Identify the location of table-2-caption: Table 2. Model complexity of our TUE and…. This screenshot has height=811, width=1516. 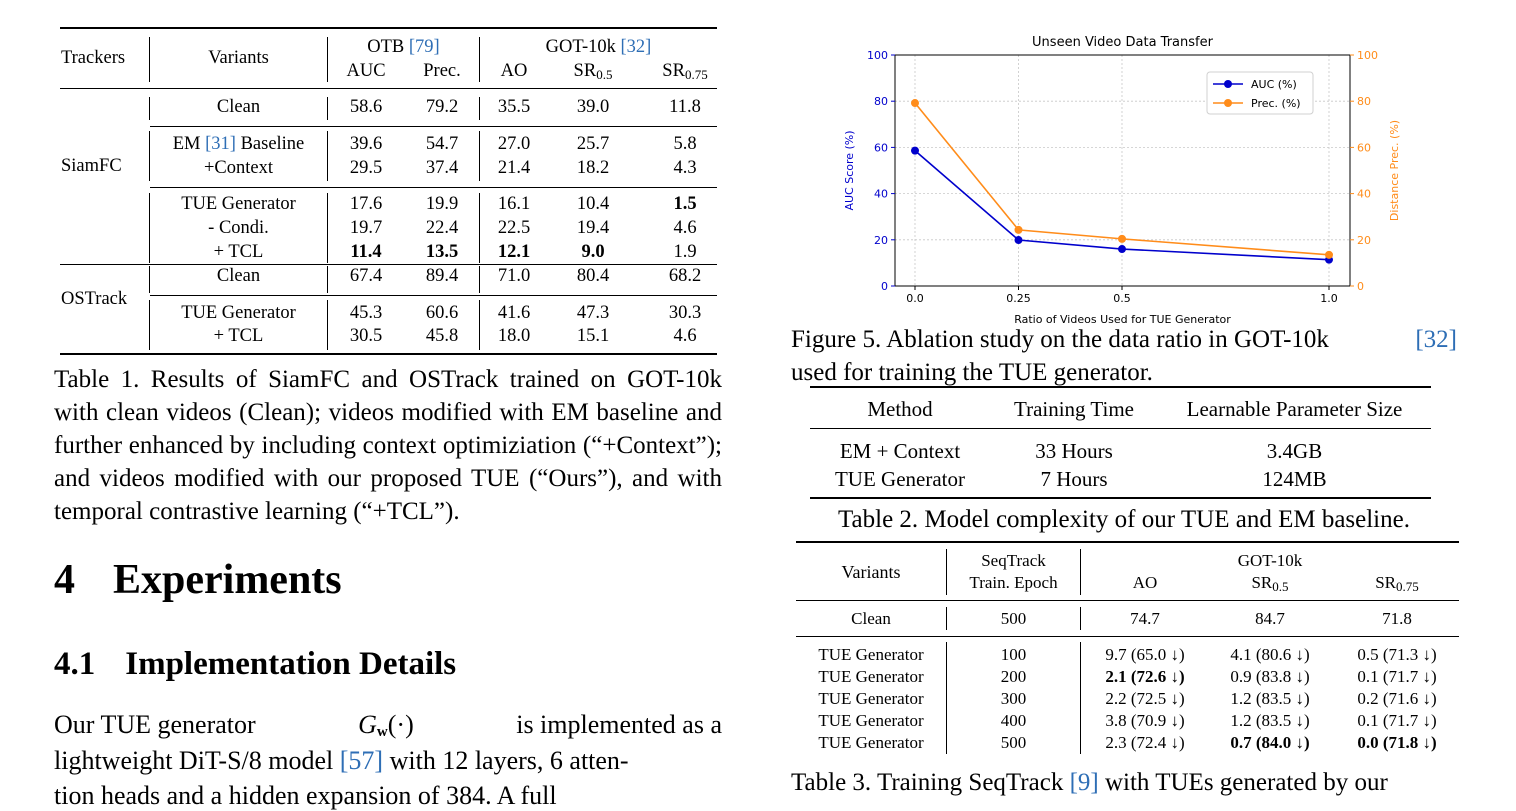
(1124, 519).